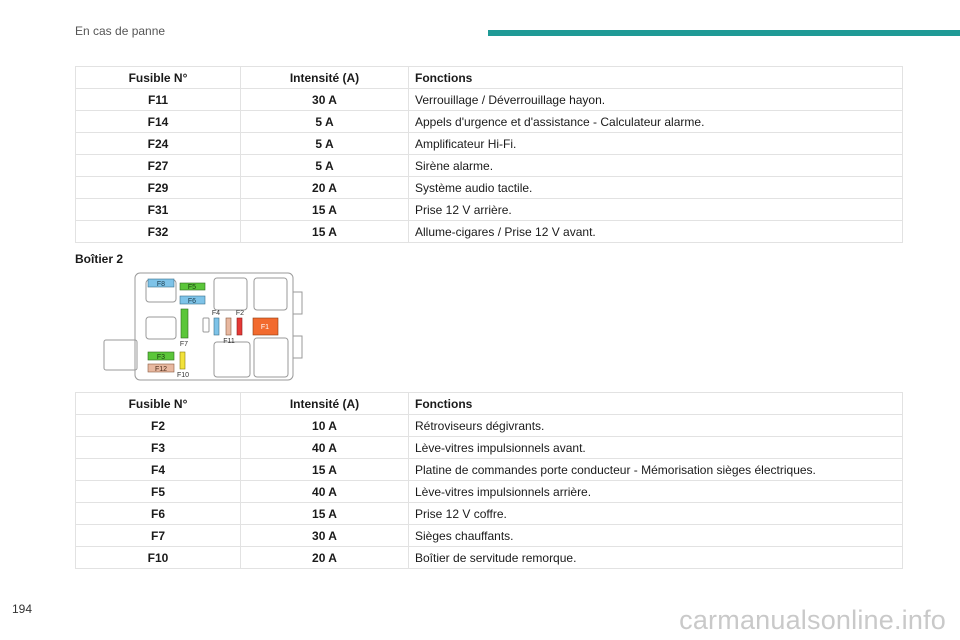 This screenshot has width=960, height=640. I want to click on table-row: F24 5 A Amplificateur Hi-Fi., so click(489, 143).